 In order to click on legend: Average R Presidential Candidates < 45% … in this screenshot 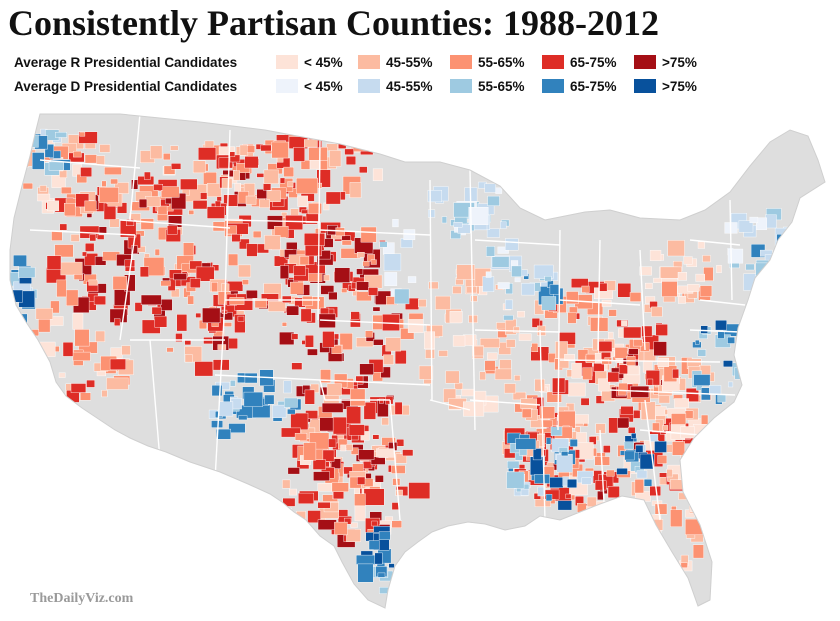, I will do `click(355, 74)`.